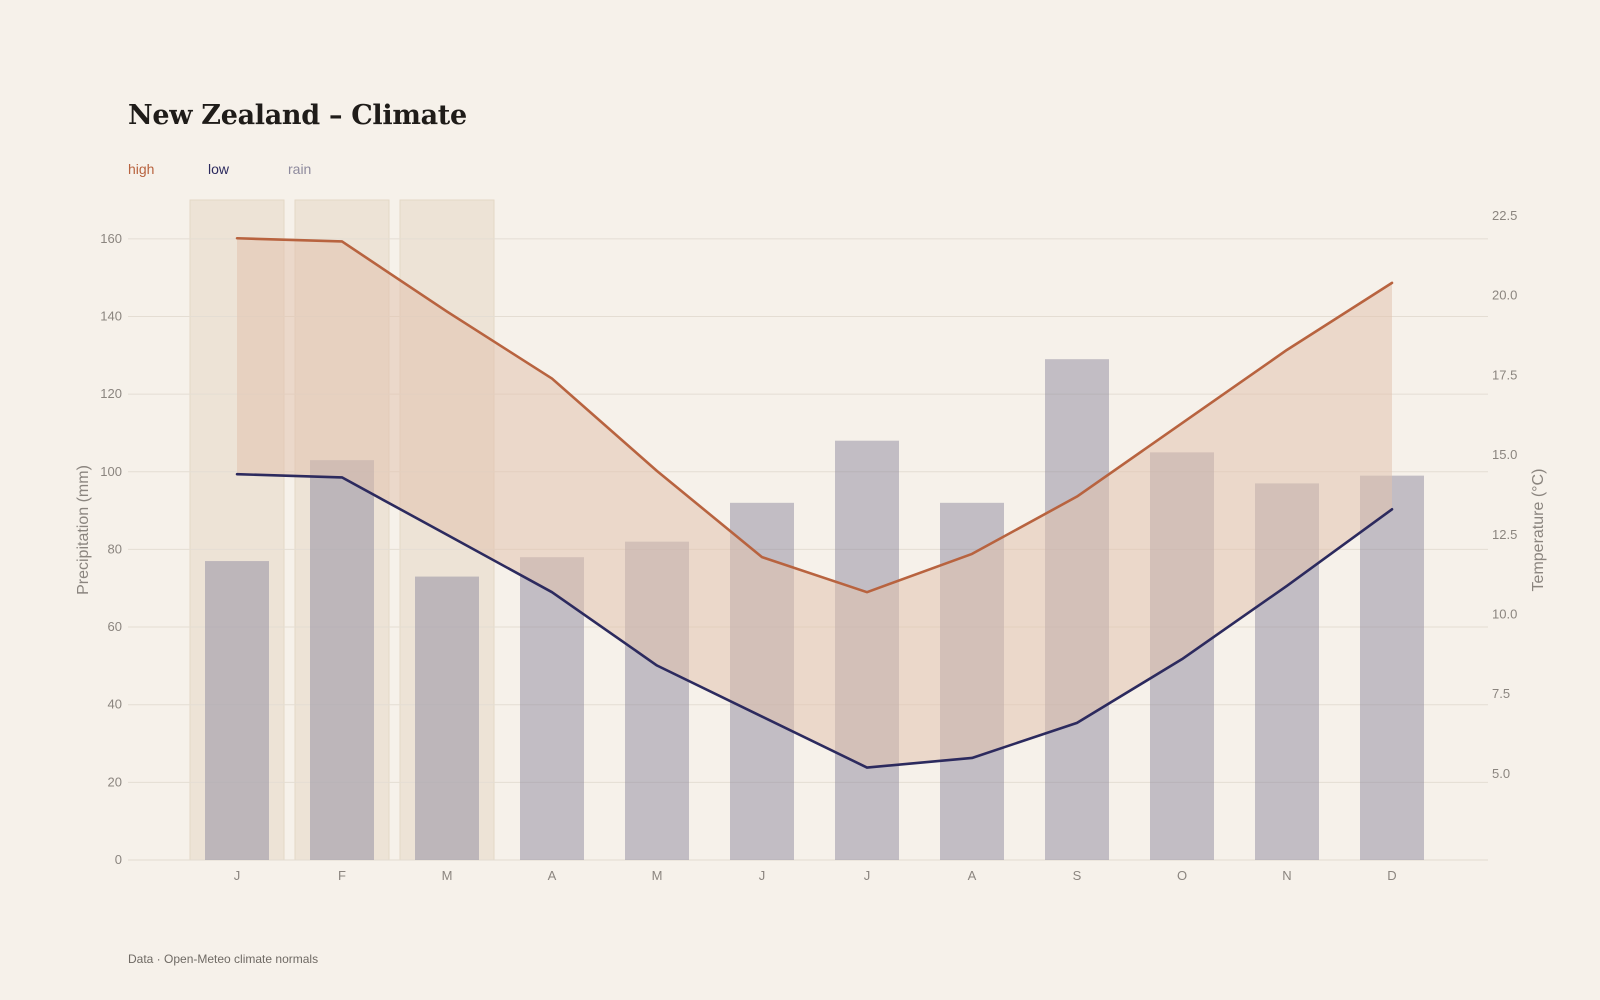  I want to click on legend-high: high, so click(141, 169).